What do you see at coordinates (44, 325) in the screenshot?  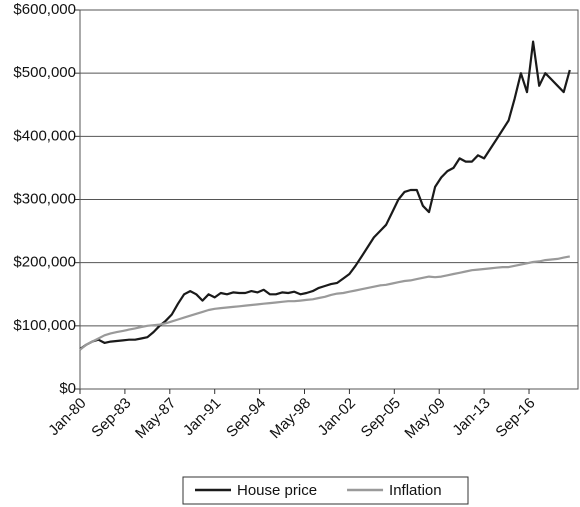 I see `y-tick-label: $100,000` at bounding box center [44, 325].